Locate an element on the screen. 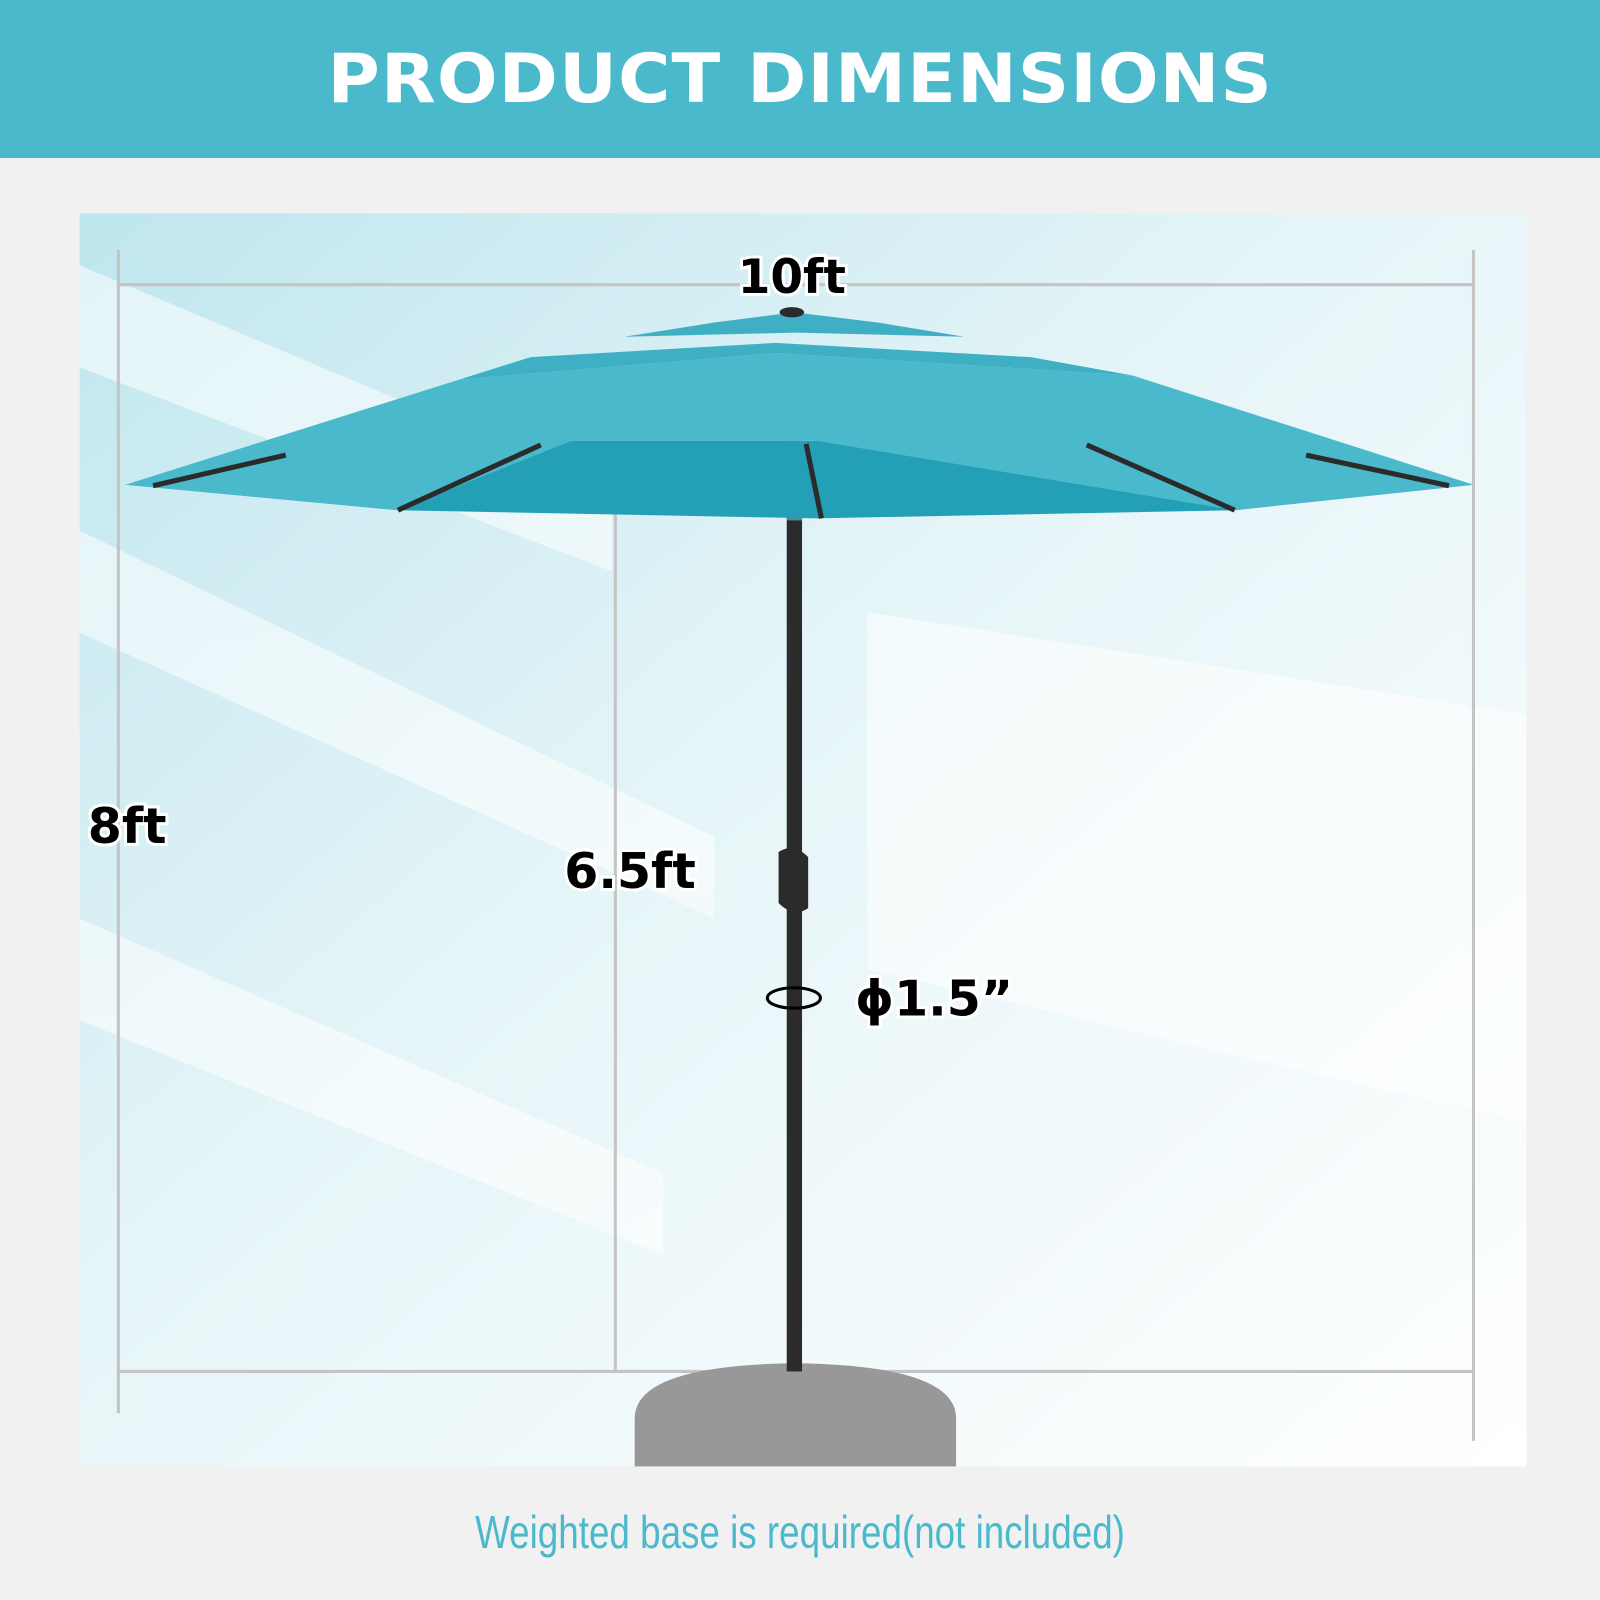  weighted-base is located at coordinates (795, 1415).